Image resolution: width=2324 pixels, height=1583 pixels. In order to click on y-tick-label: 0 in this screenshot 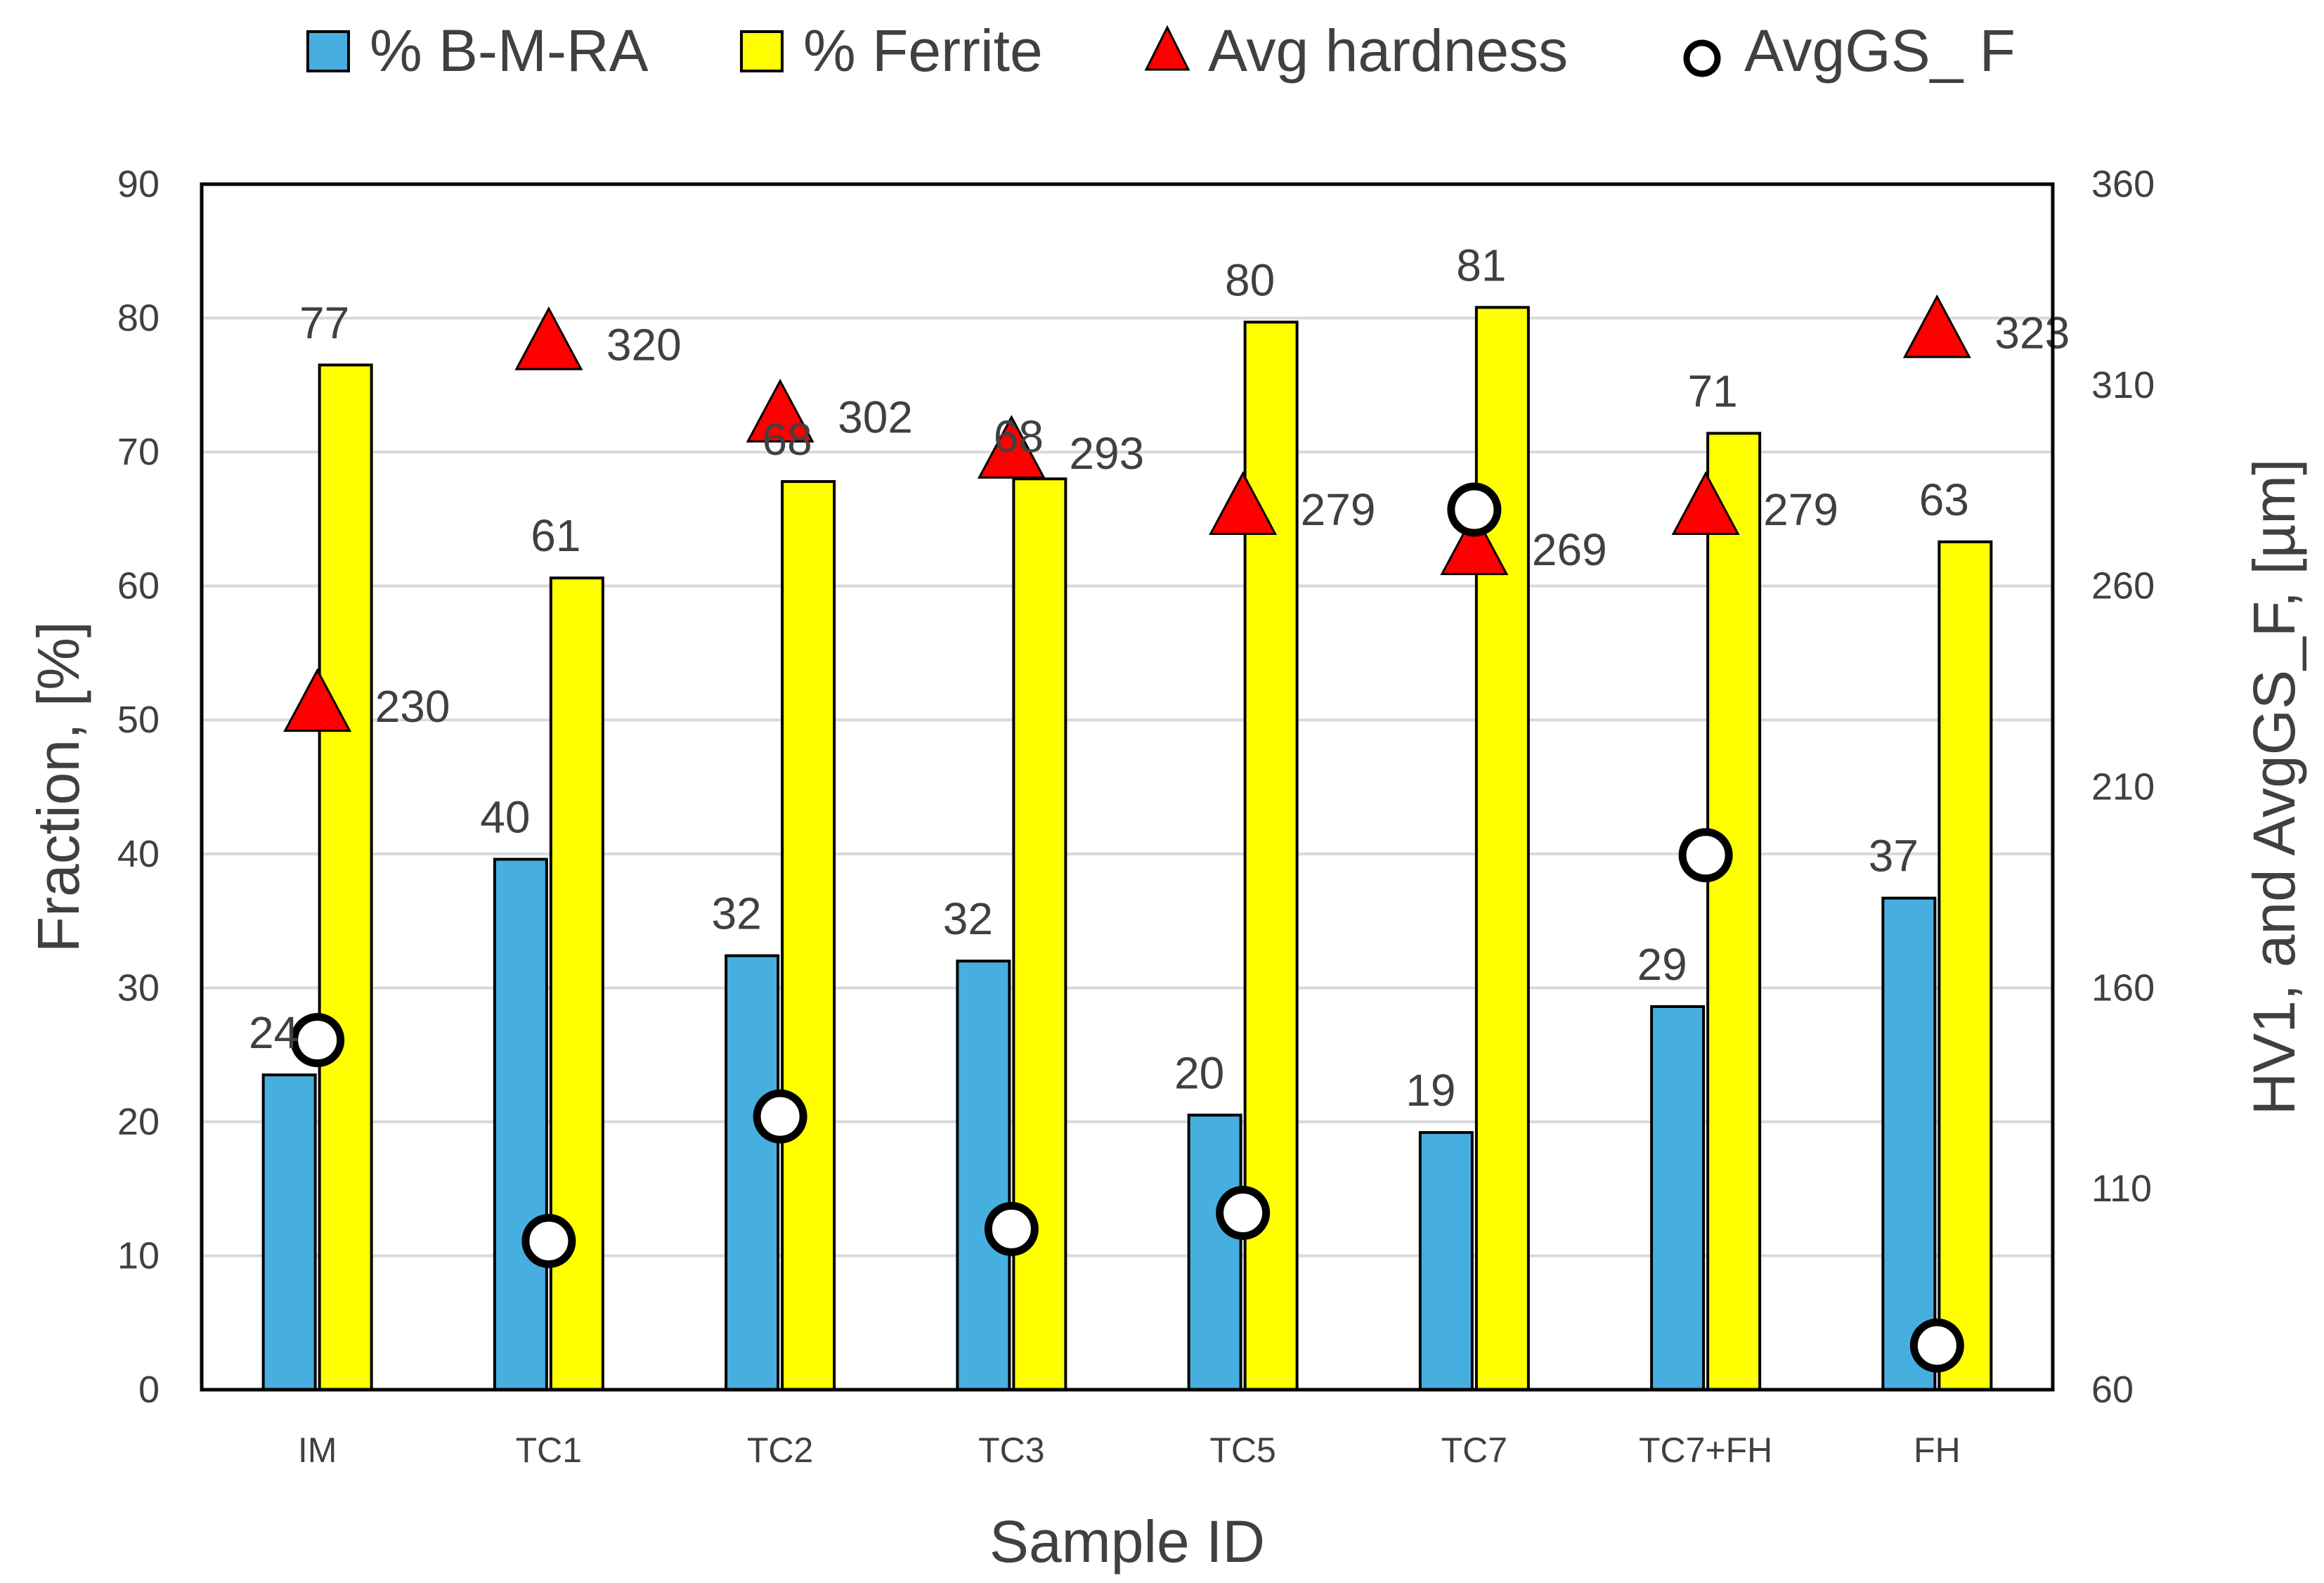, I will do `click(149, 1390)`.